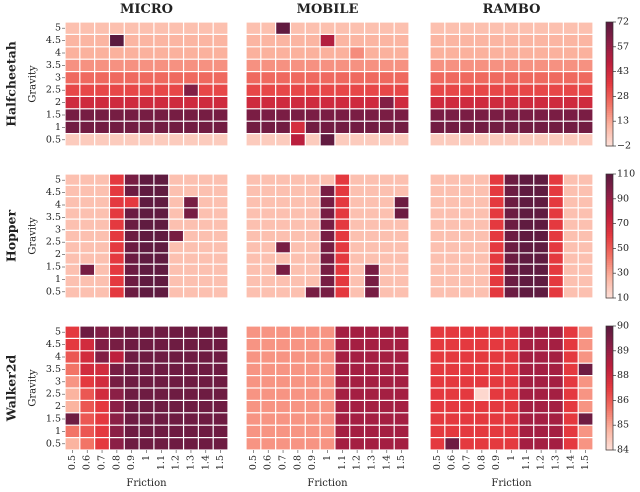  What do you see at coordinates (437, 462) in the screenshot?
I see `x-tick-label: 0.5` at bounding box center [437, 462].